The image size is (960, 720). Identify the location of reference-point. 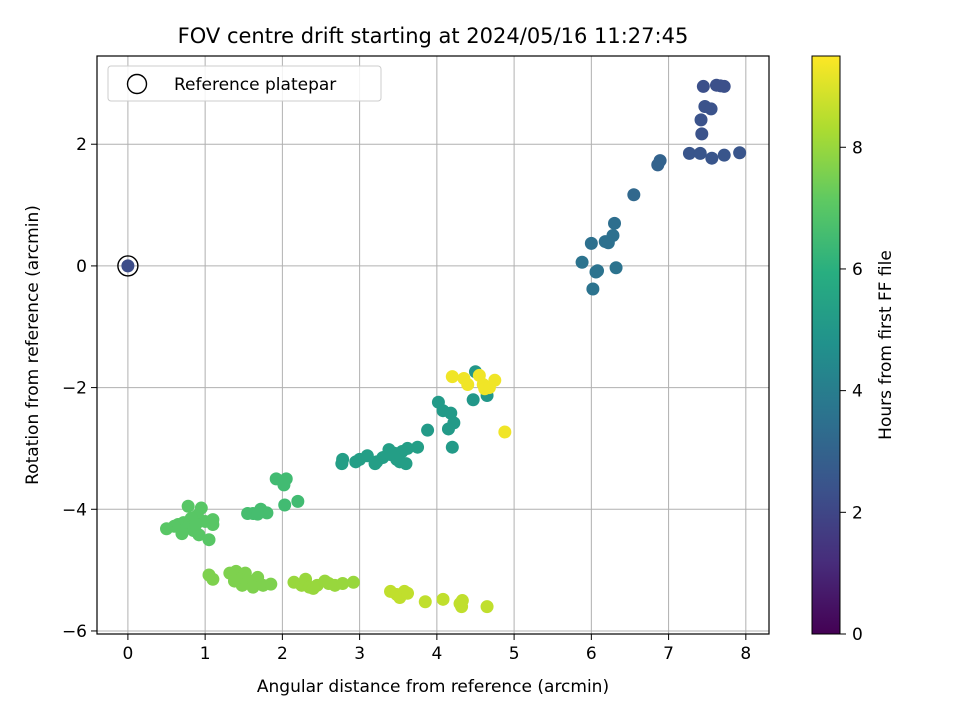
(128, 266).